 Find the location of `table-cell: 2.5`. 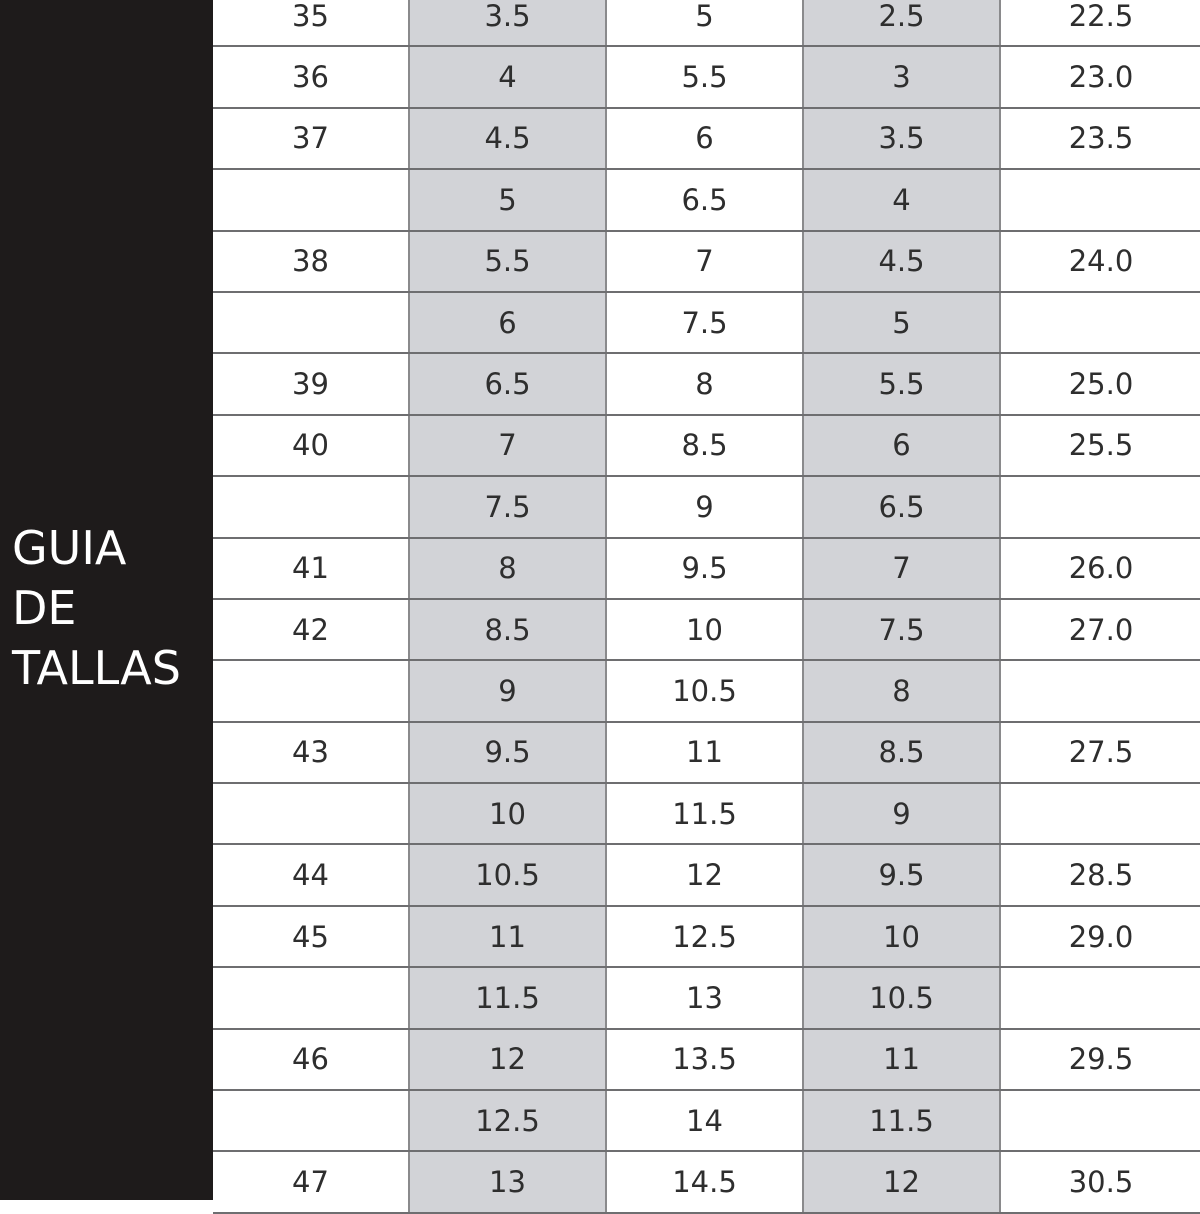

table-cell: 2.5 is located at coordinates (902, 23).